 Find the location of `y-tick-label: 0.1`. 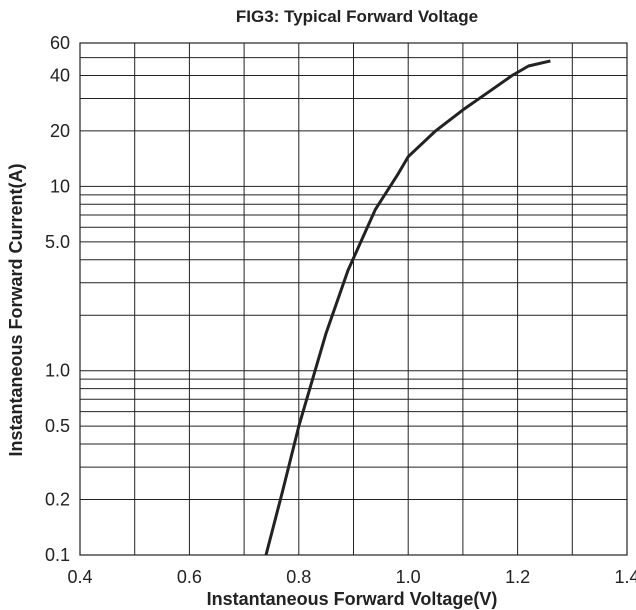

y-tick-label: 0.1 is located at coordinates (57, 555).